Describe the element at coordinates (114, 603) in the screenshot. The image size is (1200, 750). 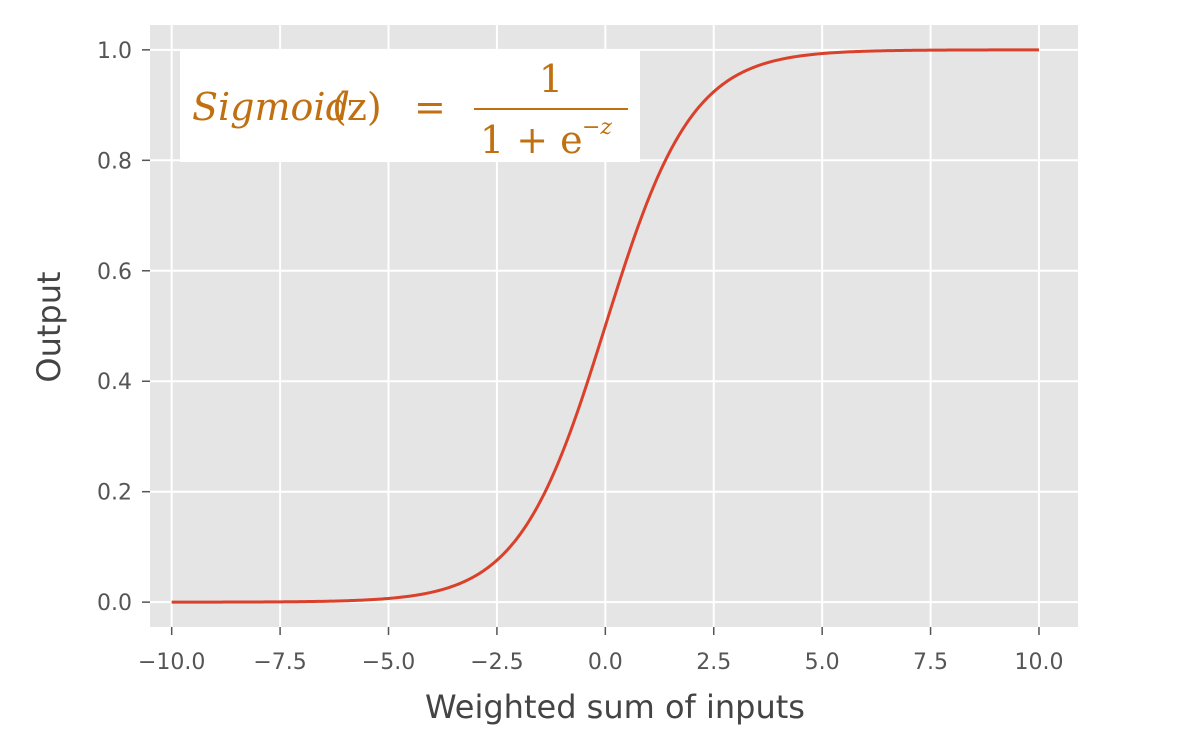
I see `y-tick-label: 0.0` at that location.